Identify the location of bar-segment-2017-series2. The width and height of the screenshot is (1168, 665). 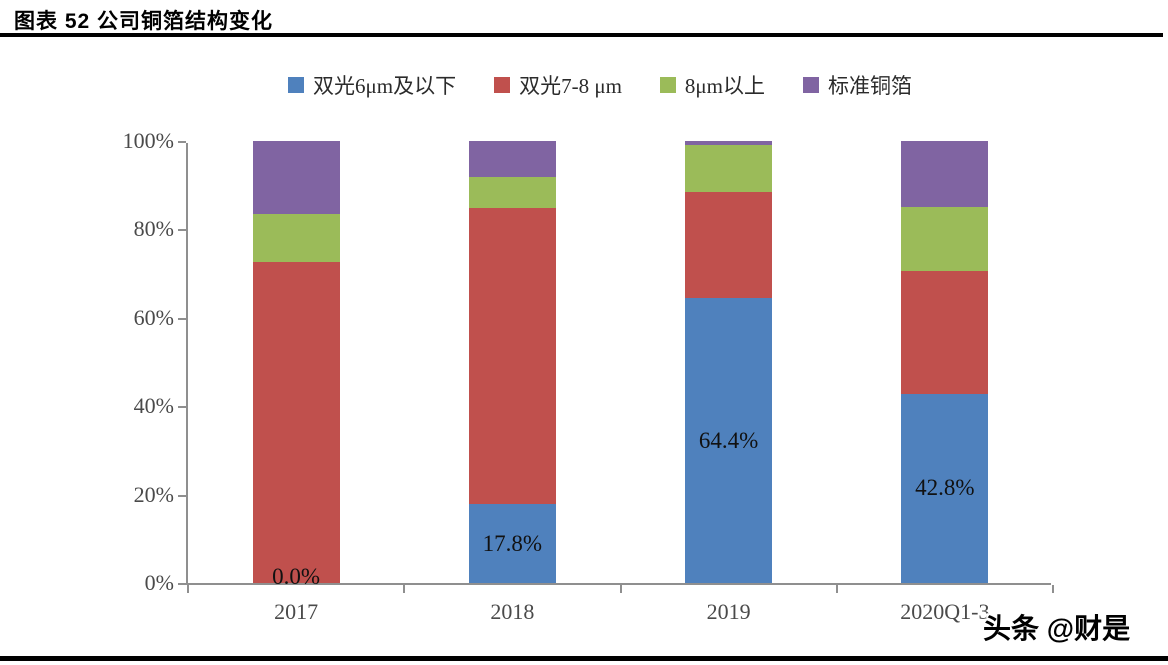
(296, 422).